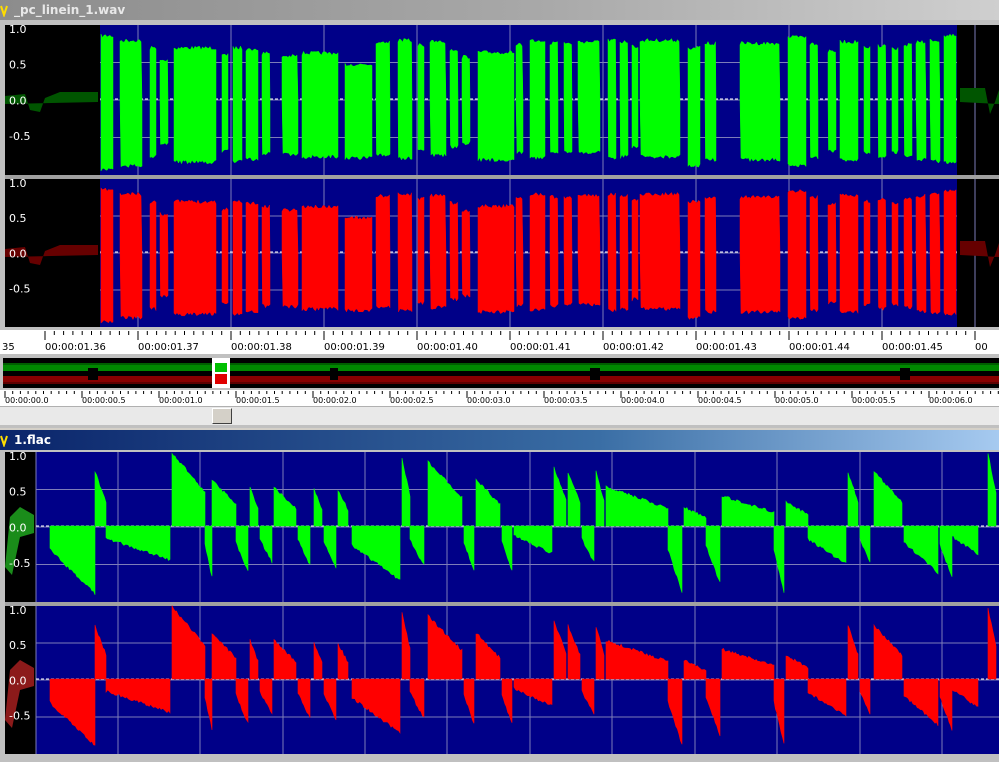 The height and width of the screenshot is (762, 999). I want to click on overview-ruler-tick-label: 00:00:00.0, so click(27, 400).